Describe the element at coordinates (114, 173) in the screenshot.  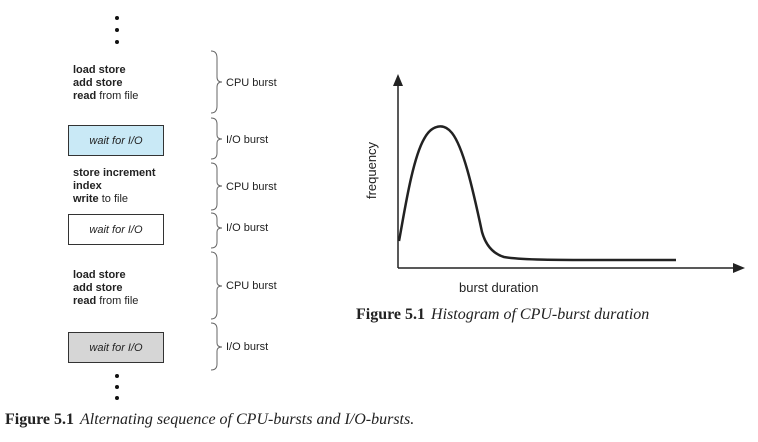
I see `code-line: store increment` at that location.